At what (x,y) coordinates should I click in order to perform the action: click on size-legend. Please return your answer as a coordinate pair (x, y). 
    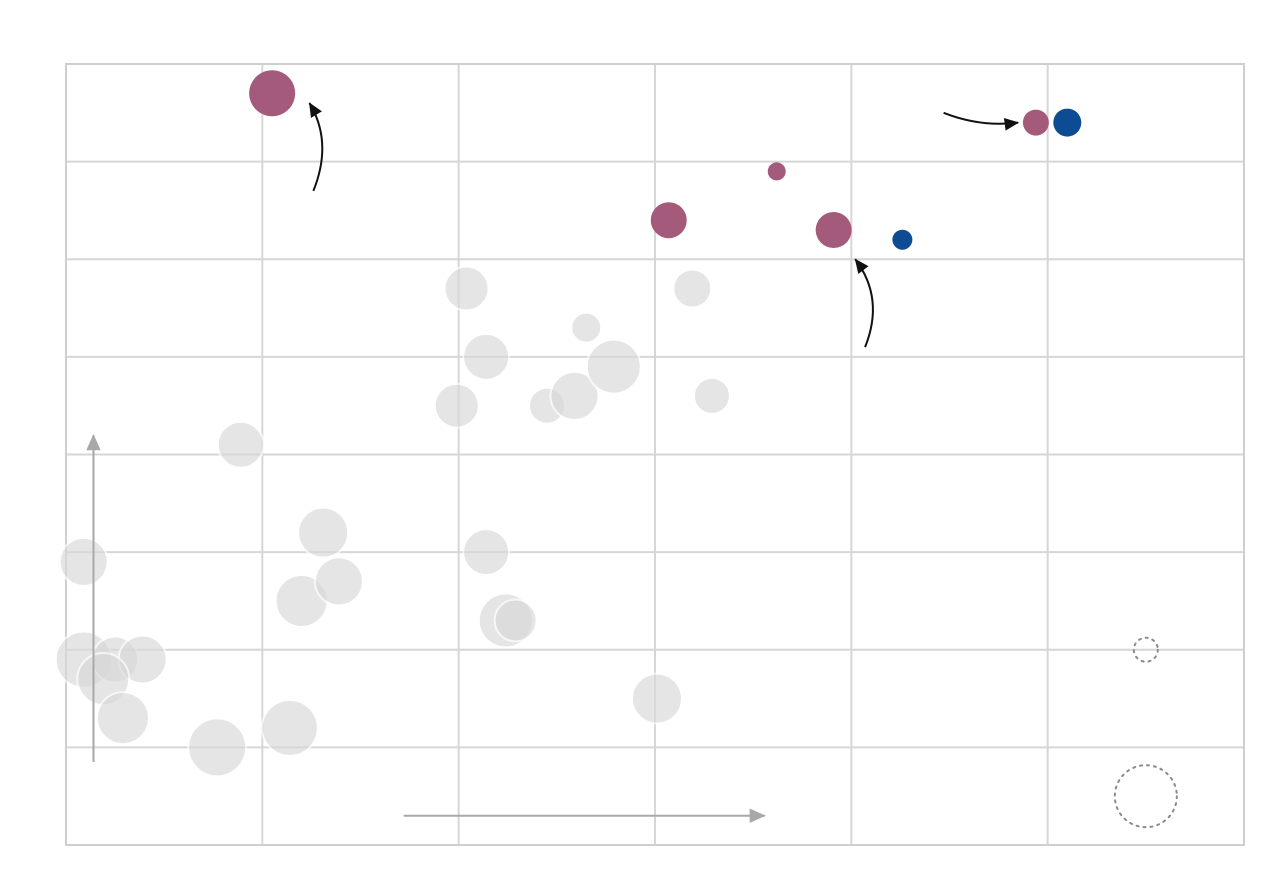
    Looking at the image, I should click on (1145, 732).